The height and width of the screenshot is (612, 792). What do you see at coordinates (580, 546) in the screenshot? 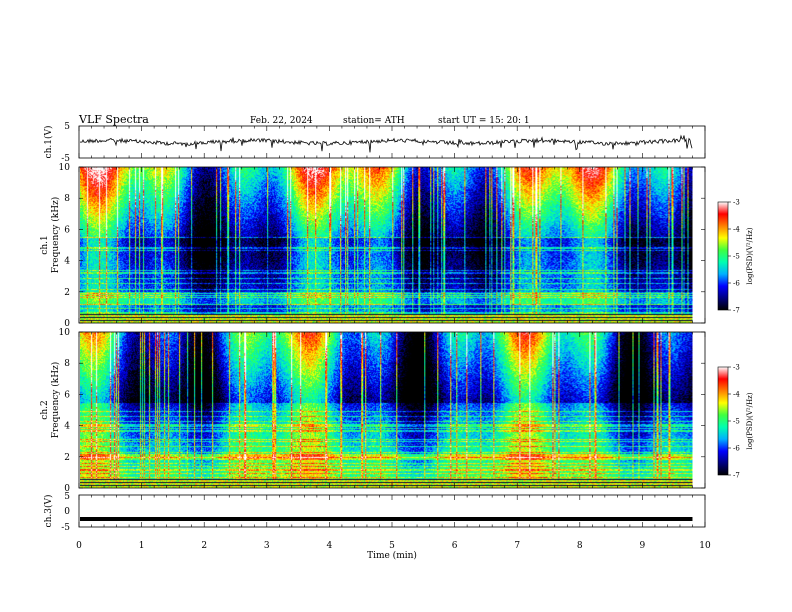
I see `x-tick-label: 8` at bounding box center [580, 546].